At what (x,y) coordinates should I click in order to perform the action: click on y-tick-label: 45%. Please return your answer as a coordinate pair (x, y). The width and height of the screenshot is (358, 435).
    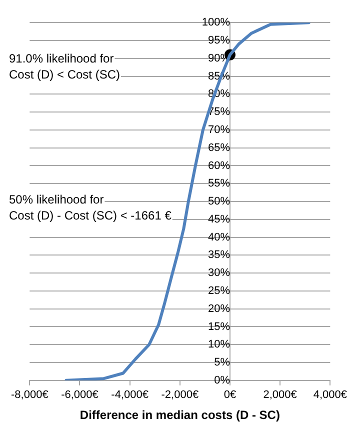
    Looking at the image, I should click on (219, 219).